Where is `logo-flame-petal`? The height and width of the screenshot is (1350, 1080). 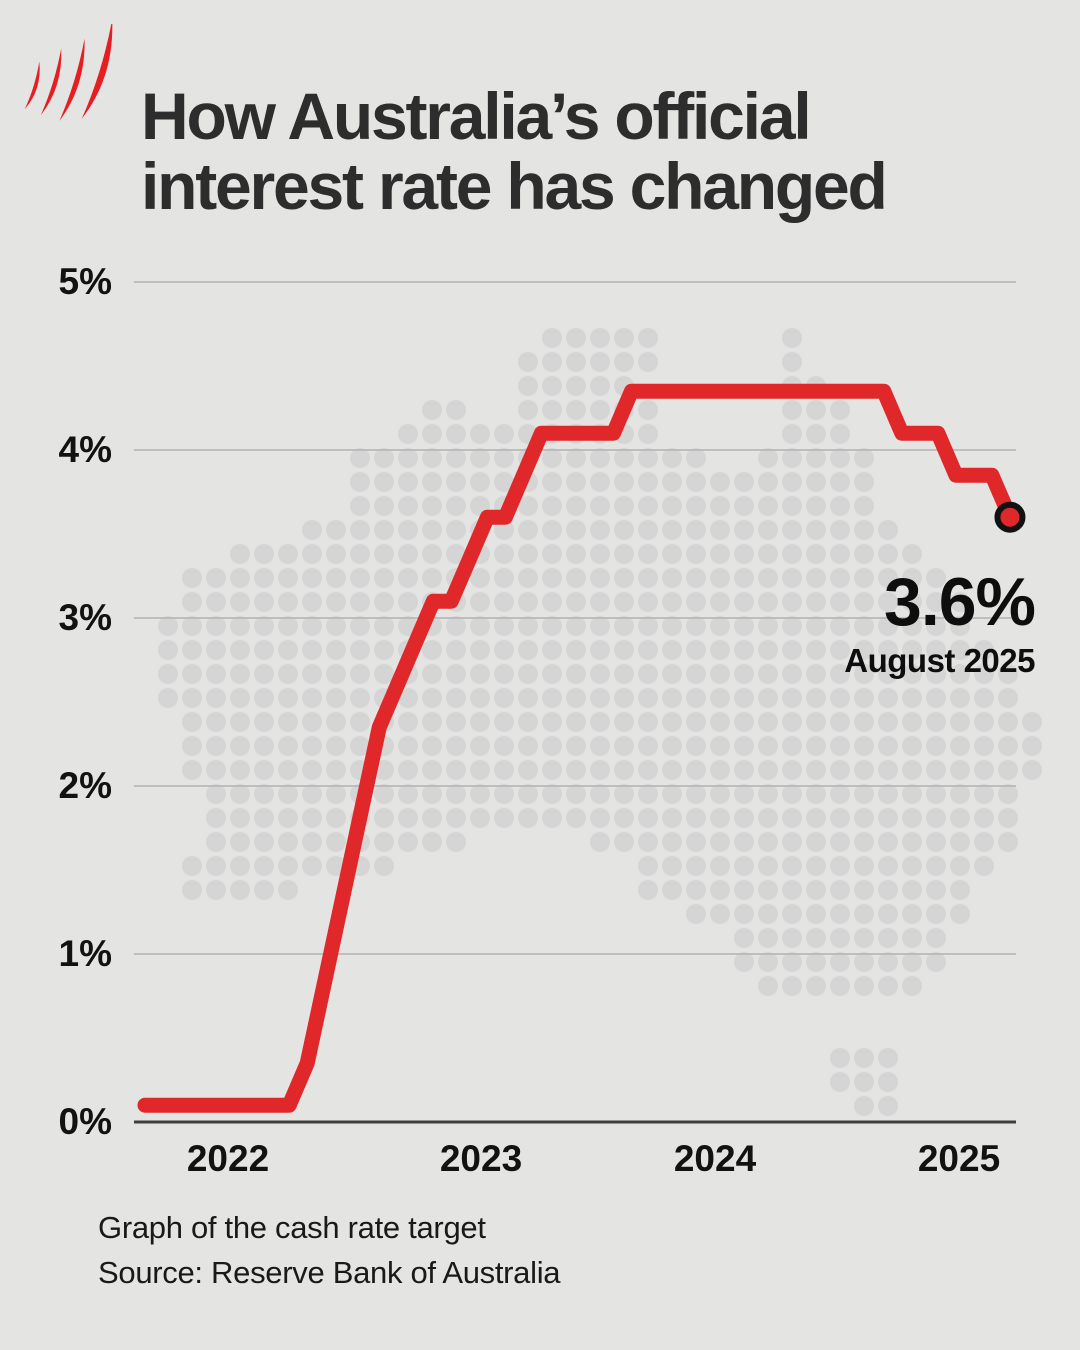 logo-flame-petal is located at coordinates (51, 82).